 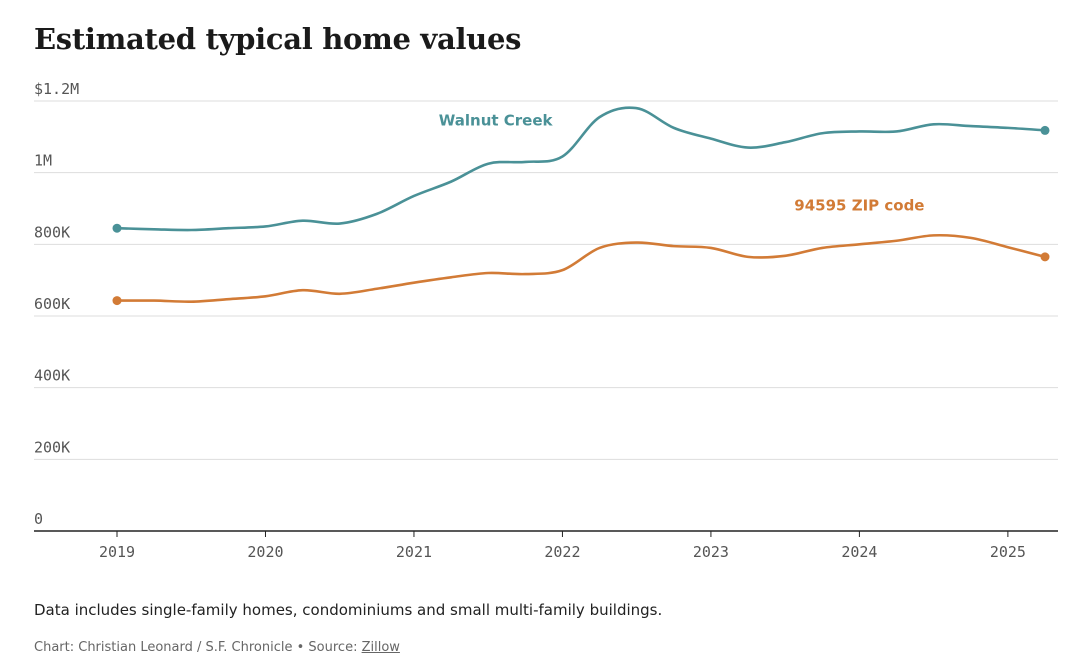 What do you see at coordinates (117, 552) in the screenshot?
I see `x-tick-label: 2019` at bounding box center [117, 552].